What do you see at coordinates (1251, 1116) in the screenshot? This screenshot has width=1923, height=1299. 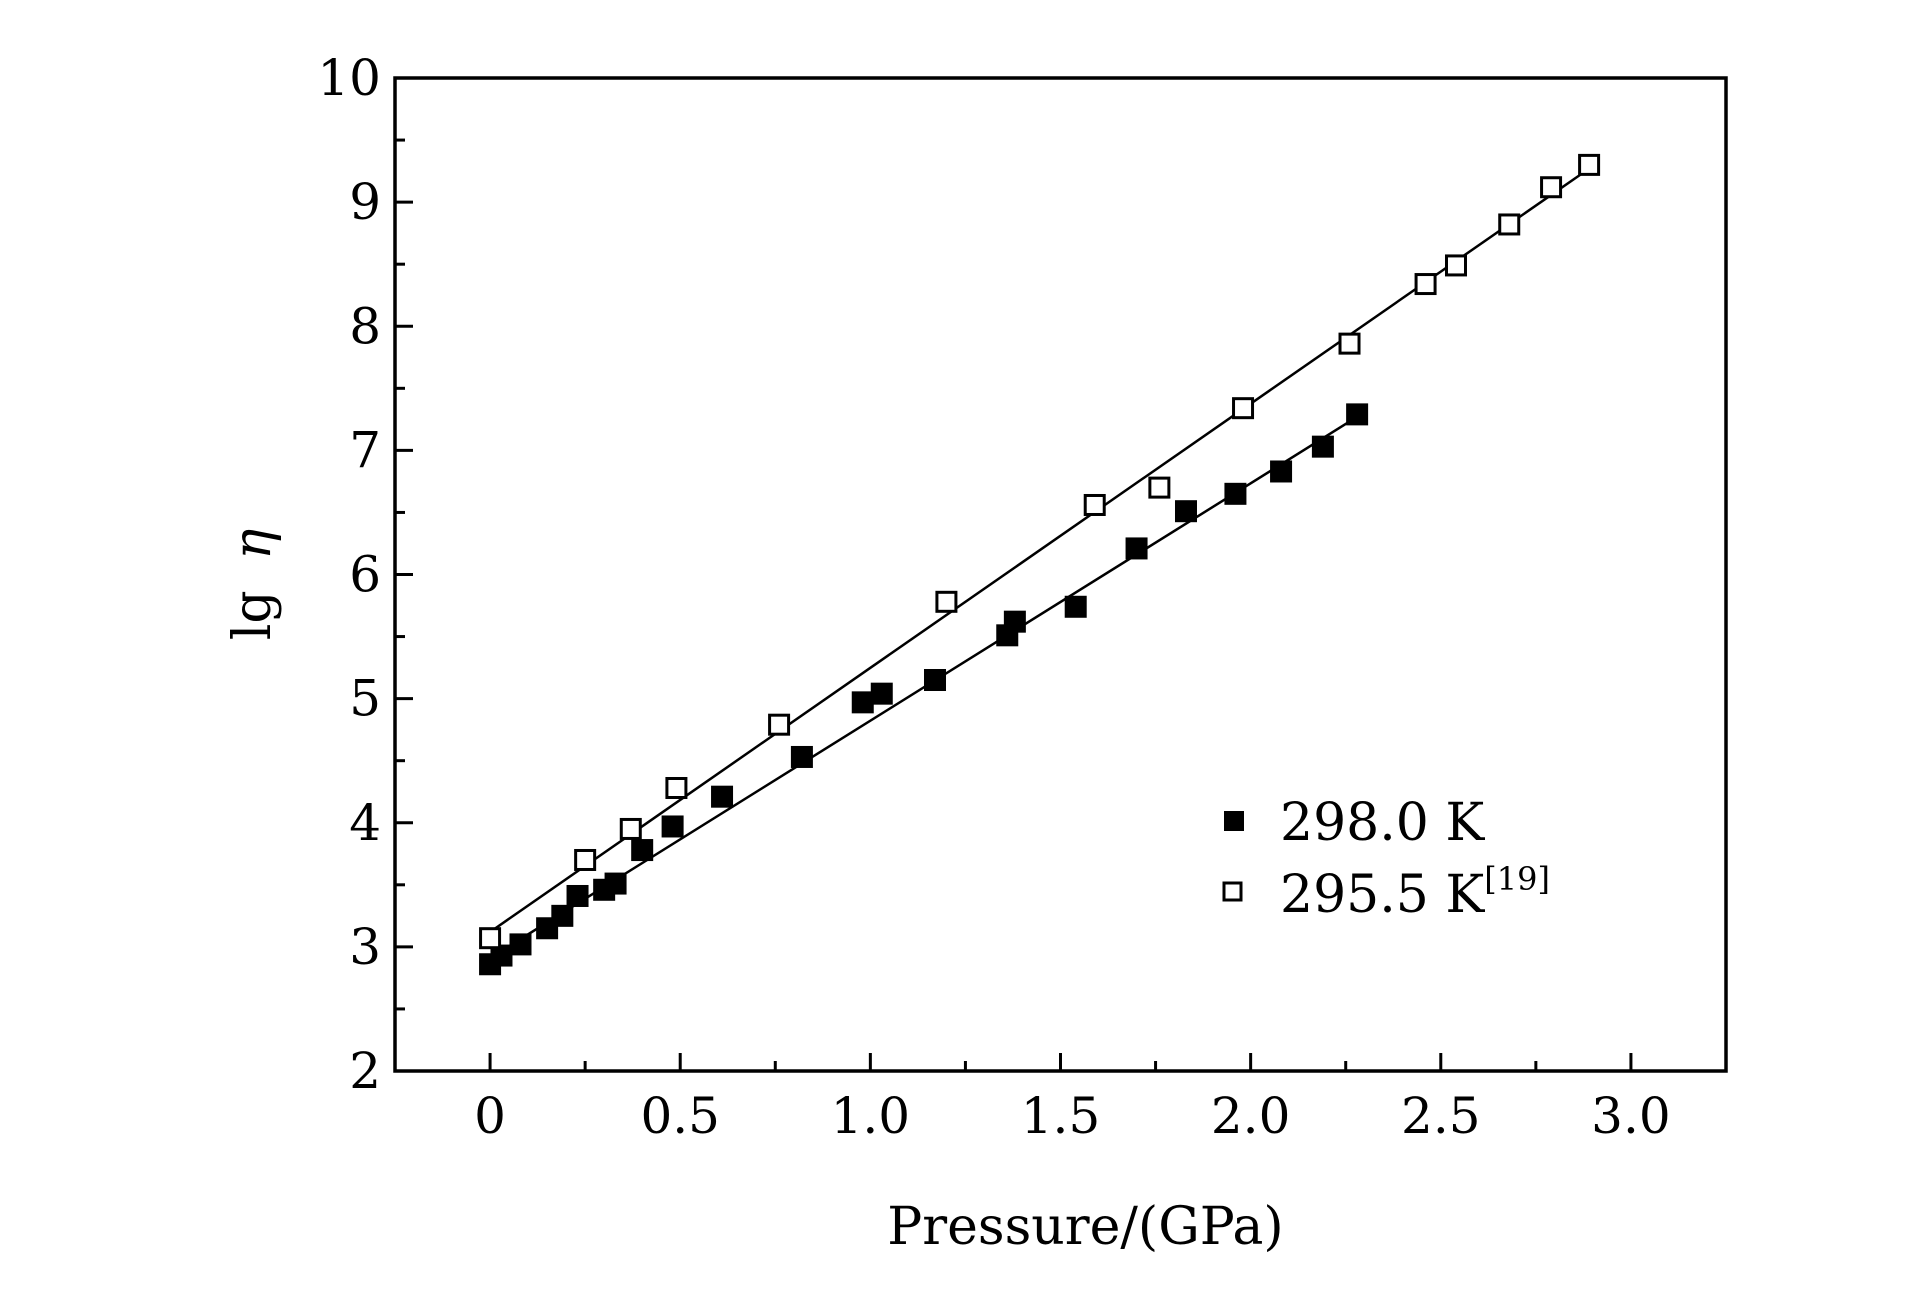 I see `x-tick-label: 2.0` at bounding box center [1251, 1116].